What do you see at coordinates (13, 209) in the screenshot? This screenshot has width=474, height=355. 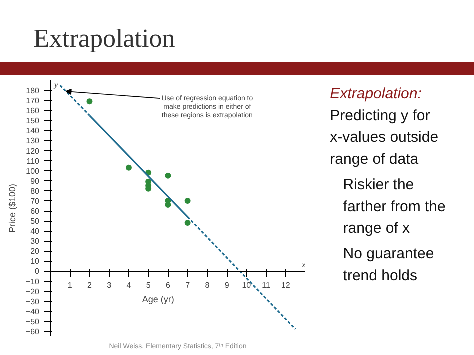 I see `y-axis-title: Price ($100)` at bounding box center [13, 209].